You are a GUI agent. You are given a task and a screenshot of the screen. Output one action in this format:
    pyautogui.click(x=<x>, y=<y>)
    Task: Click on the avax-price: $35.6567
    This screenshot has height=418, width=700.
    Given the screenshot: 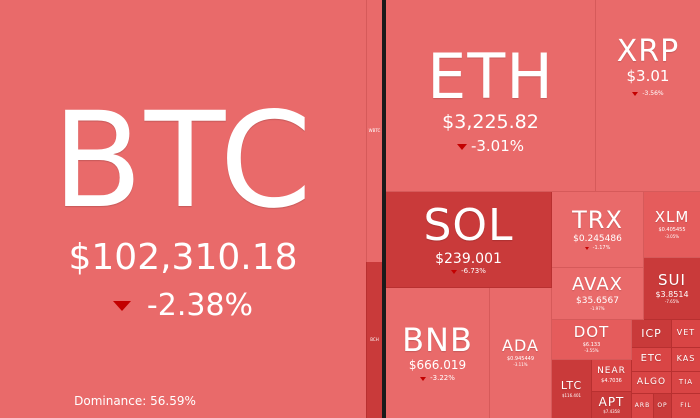 What is the action you would take?
    pyautogui.click(x=597, y=300)
    